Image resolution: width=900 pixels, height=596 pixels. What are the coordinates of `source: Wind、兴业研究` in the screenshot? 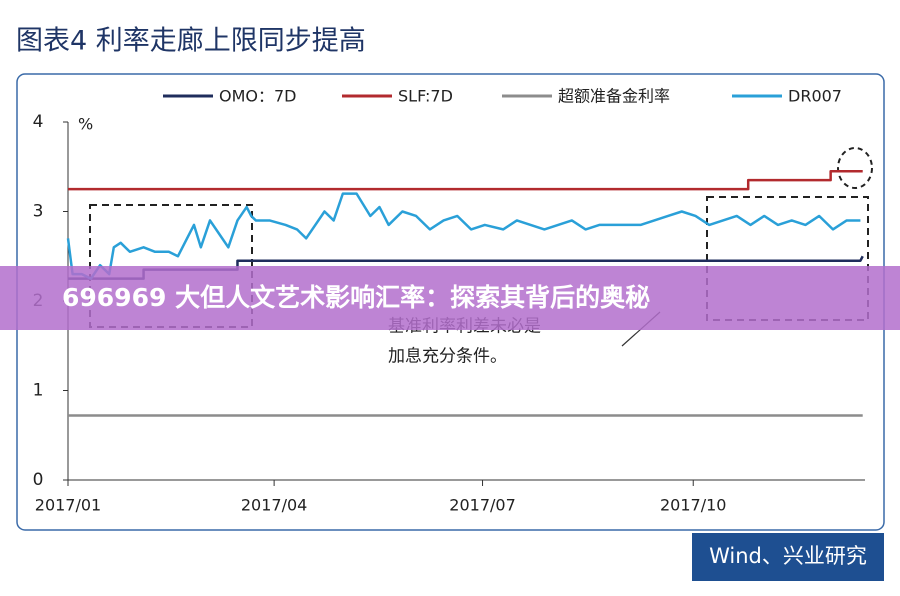 It's located at (788, 556).